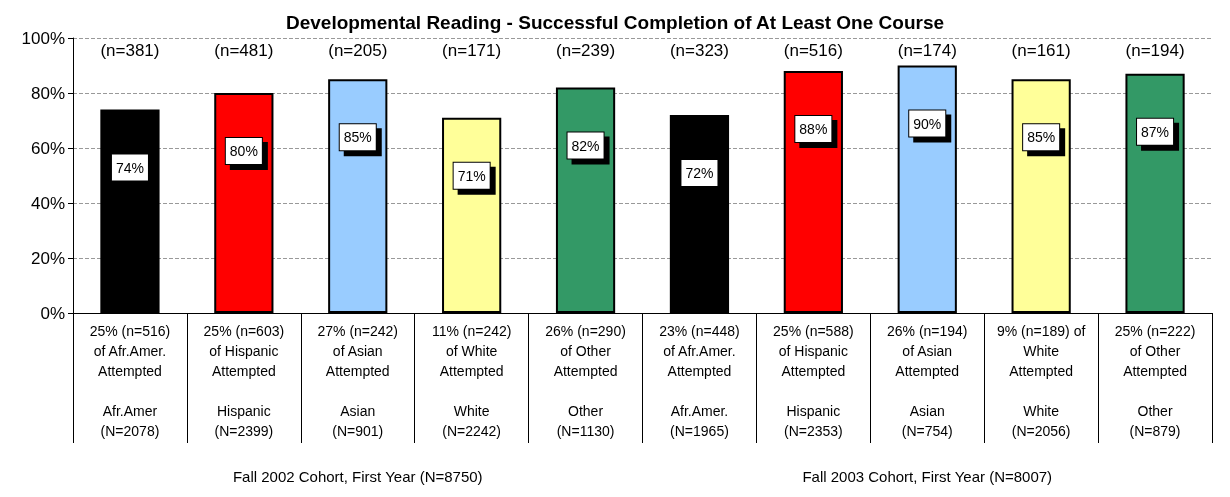 This screenshot has height=497, width=1230. What do you see at coordinates (471, 175) in the screenshot?
I see `data-label: 71%` at bounding box center [471, 175].